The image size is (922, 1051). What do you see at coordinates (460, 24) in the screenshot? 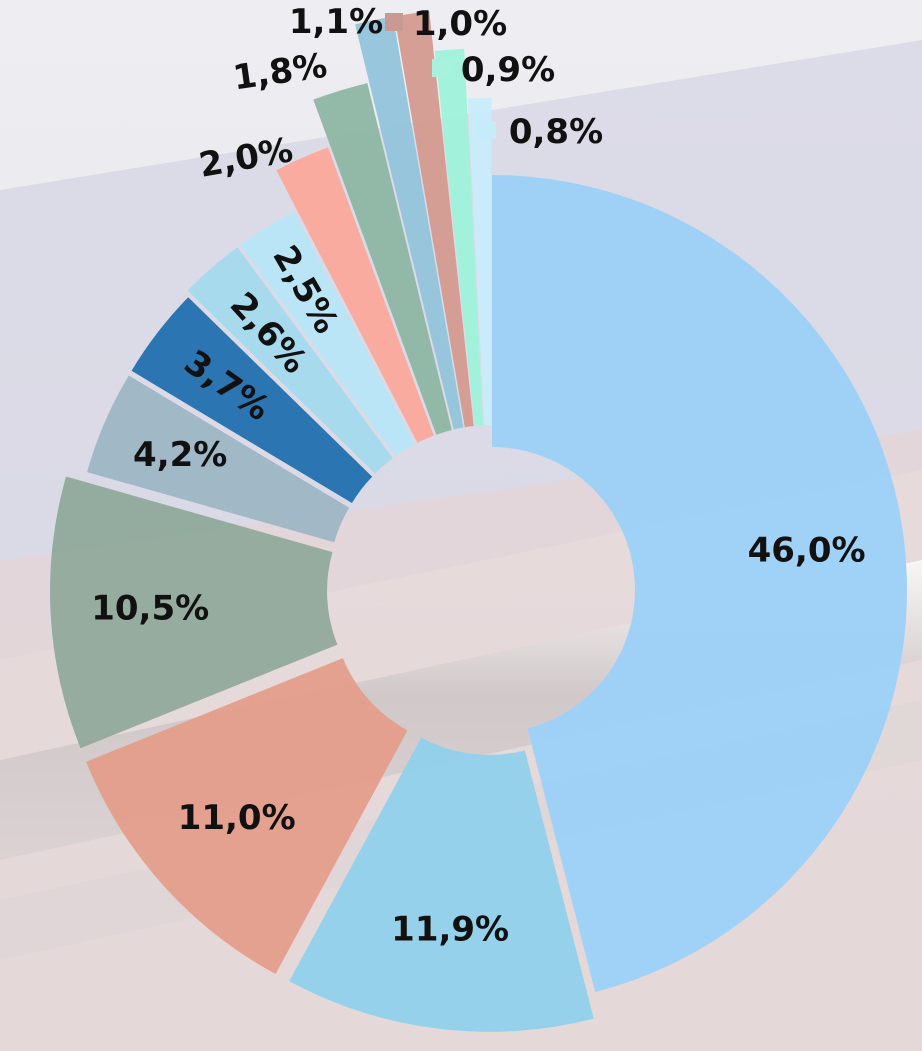
I see `data-label-11: 1,0%` at bounding box center [460, 24].